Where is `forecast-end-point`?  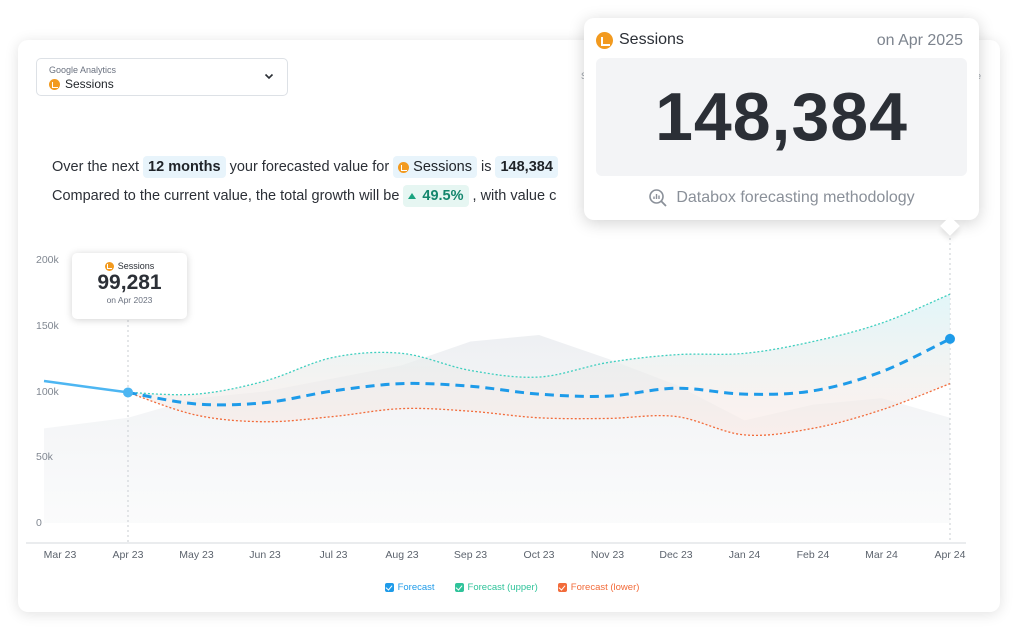
forecast-end-point is located at coordinates (950, 338).